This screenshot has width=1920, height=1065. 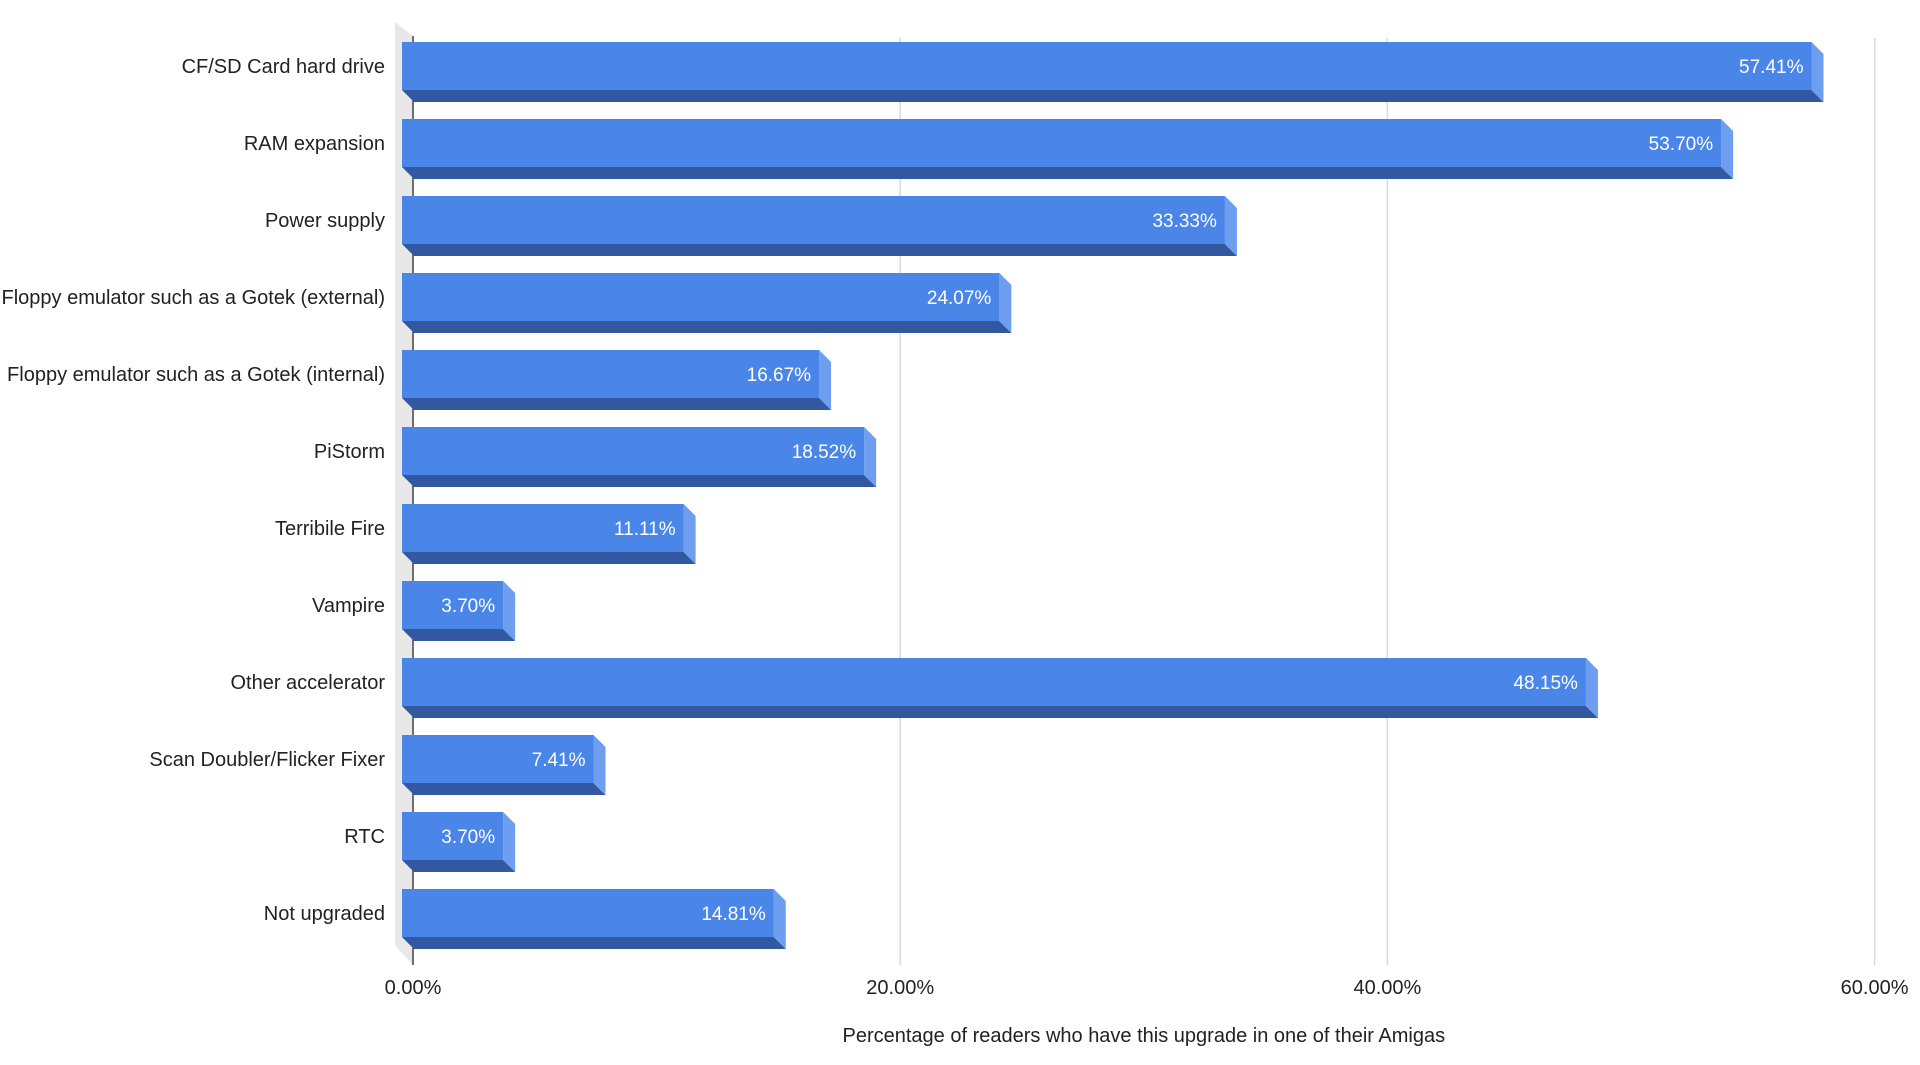 What do you see at coordinates (307, 683) in the screenshot?
I see `category-label: Other accelerator` at bounding box center [307, 683].